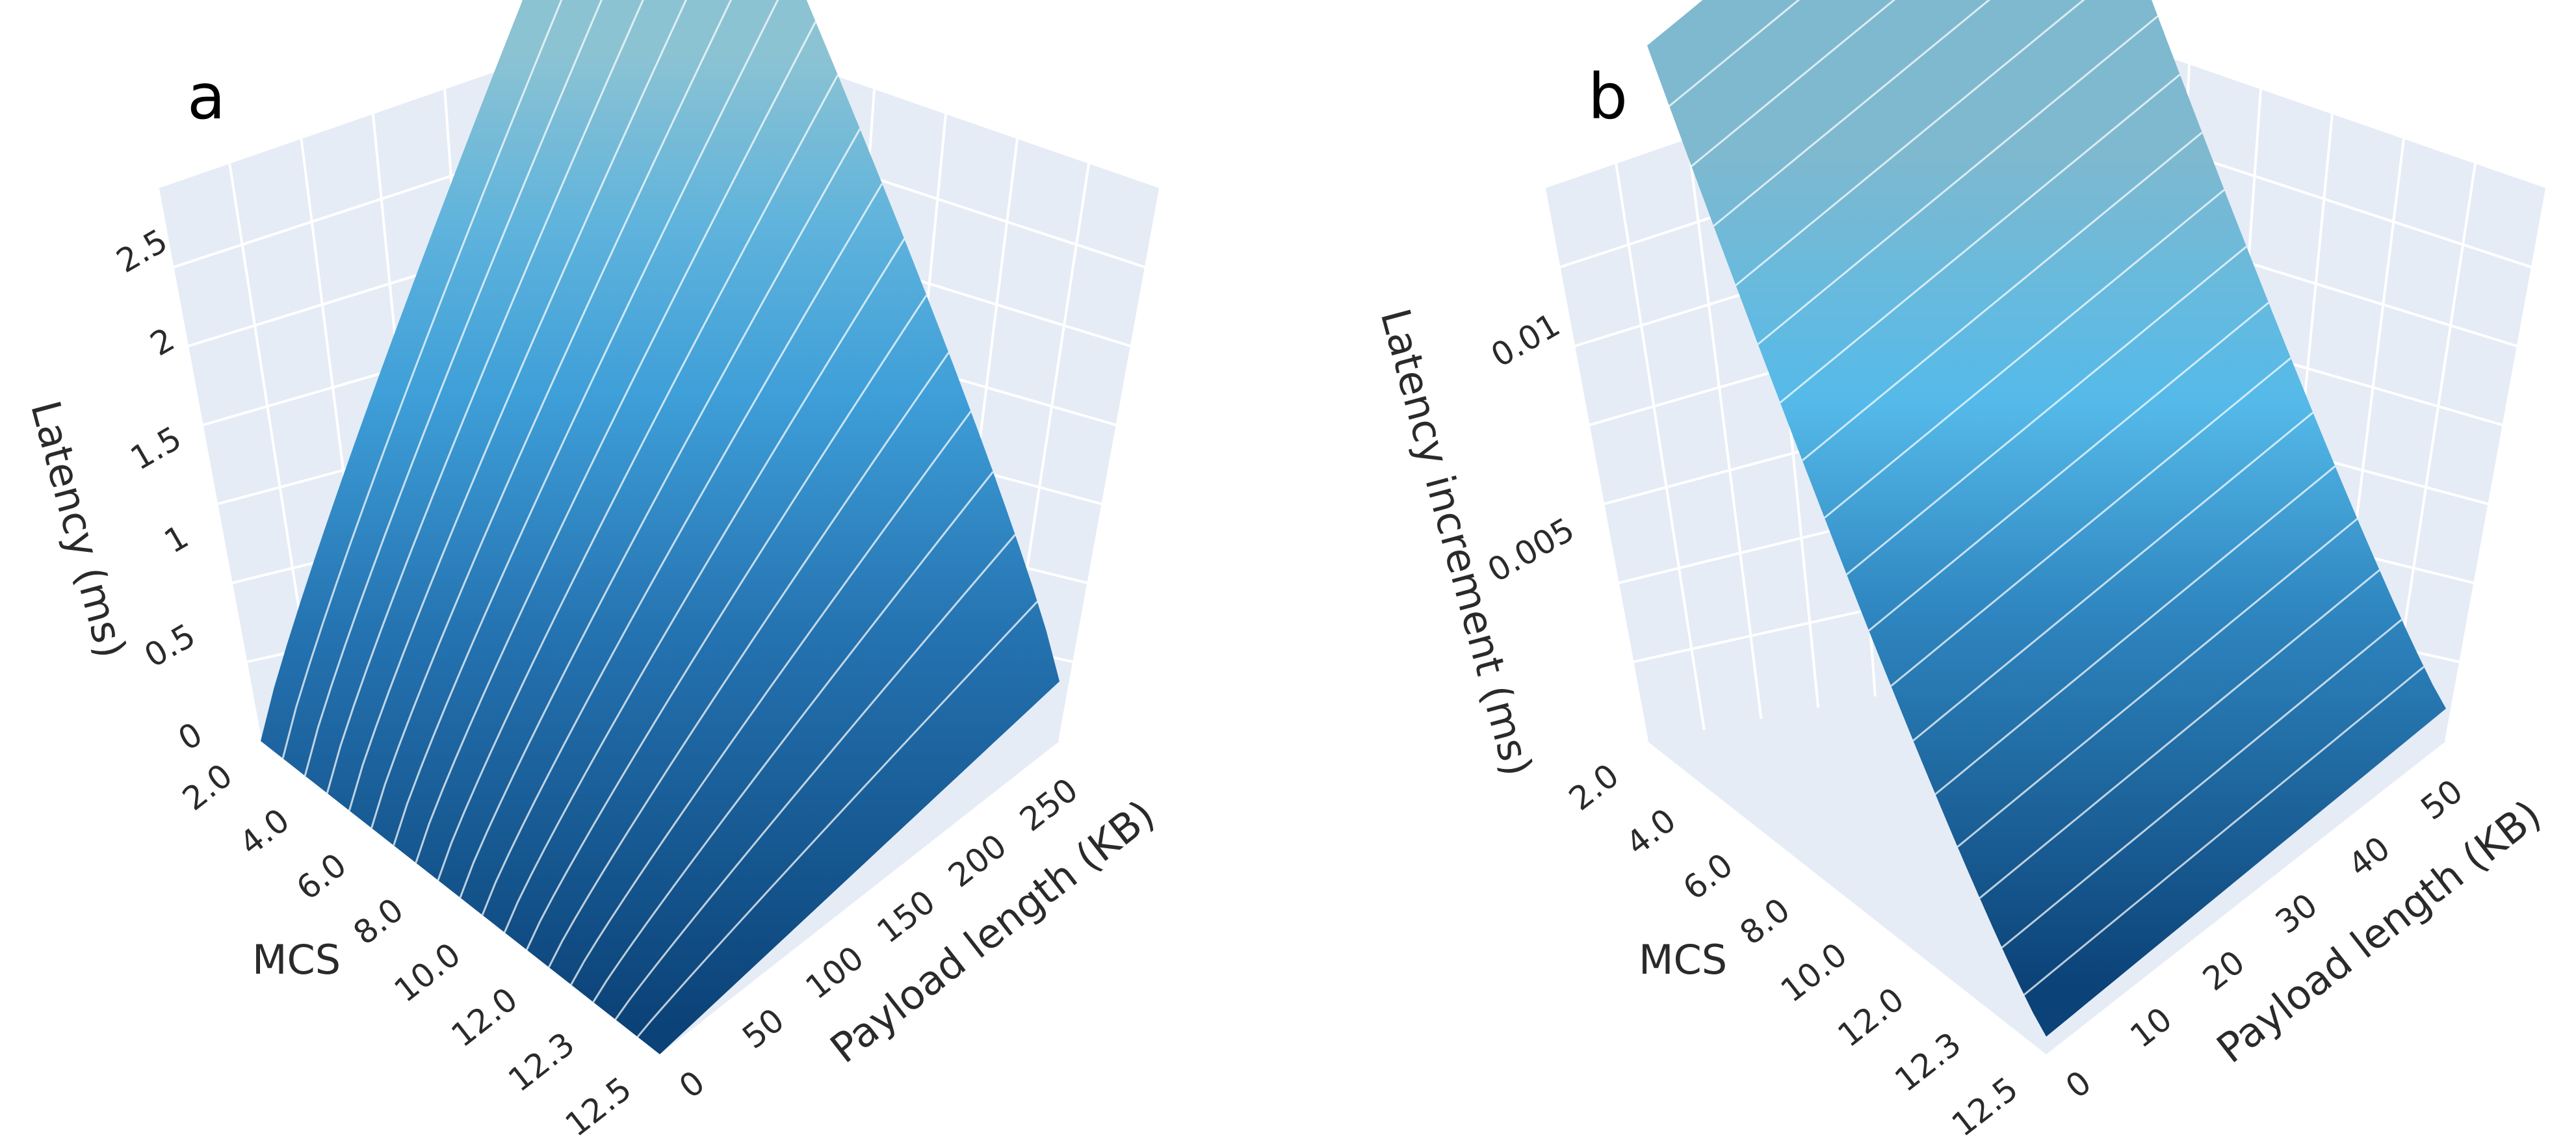 The height and width of the screenshot is (1144, 2576). What do you see at coordinates (1608, 97) in the screenshot?
I see `panel-label: b` at bounding box center [1608, 97].